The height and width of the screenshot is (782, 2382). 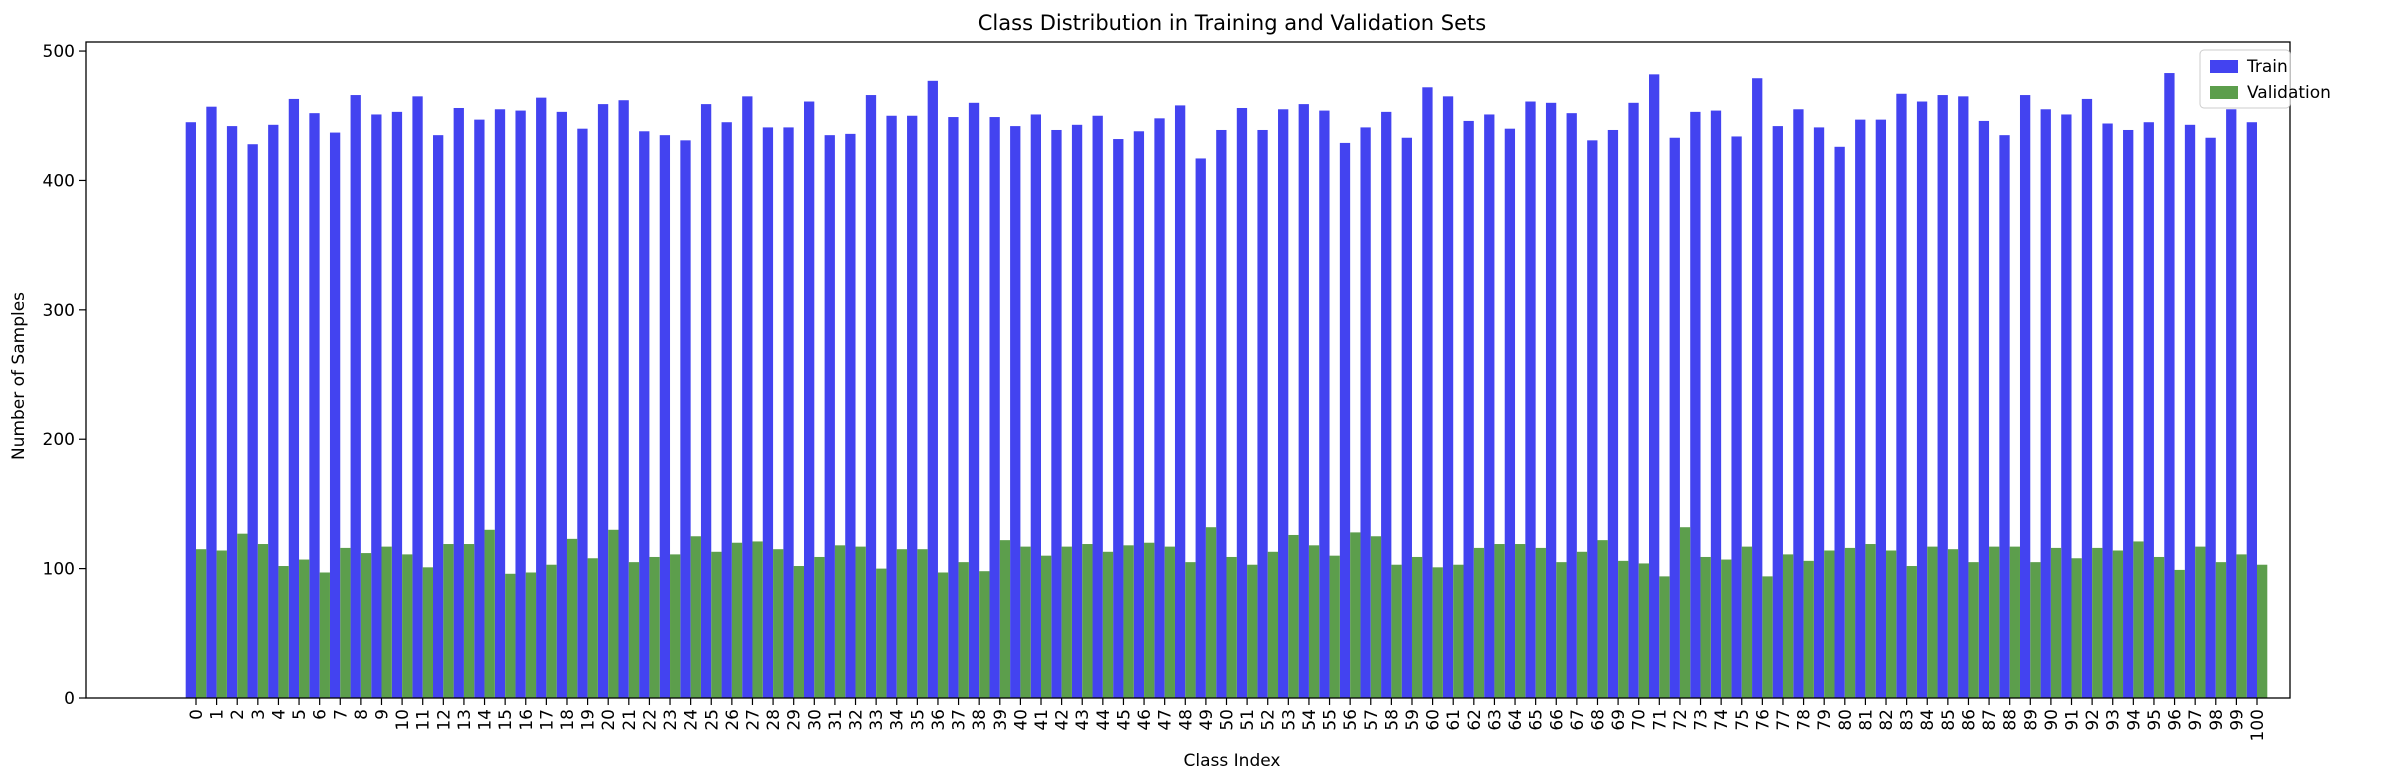 What do you see at coordinates (960, 720) in the screenshot?
I see `x-tick-label-37: 37` at bounding box center [960, 720].